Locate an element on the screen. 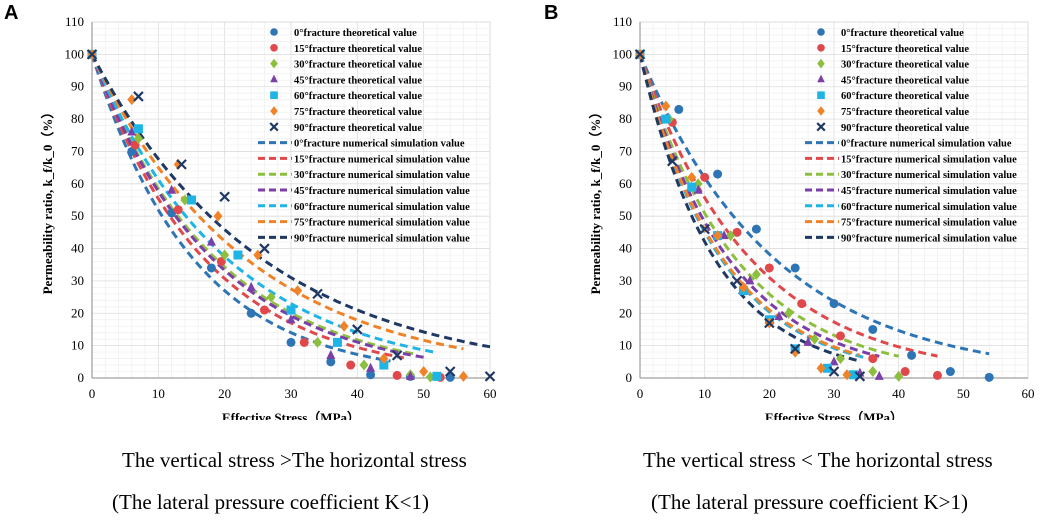  chart-a-y-tick-label: 110 is located at coordinates (74, 21).